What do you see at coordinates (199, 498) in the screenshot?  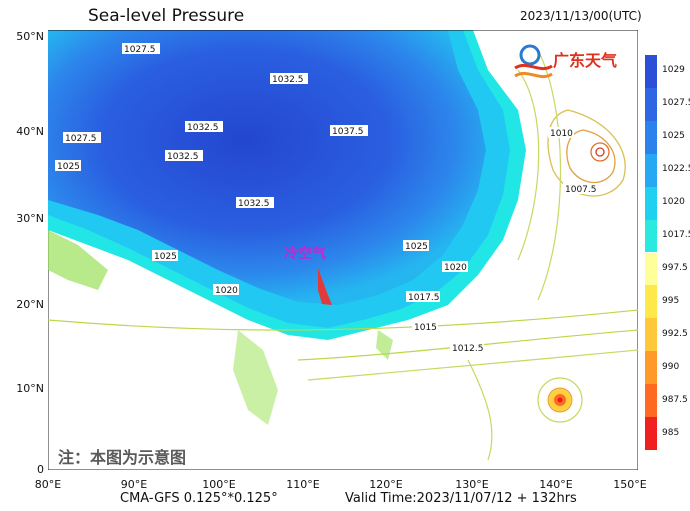 I see `model-label: CMA-GFS 0.125°*0.125°` at bounding box center [199, 498].